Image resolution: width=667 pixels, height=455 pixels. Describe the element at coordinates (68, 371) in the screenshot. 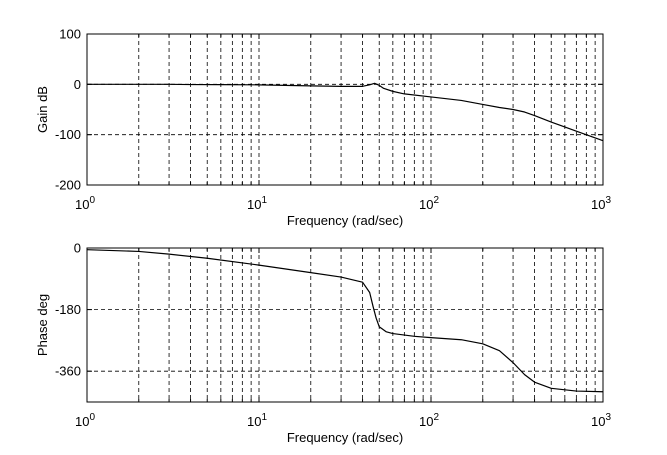

I see `phase-ytick-label: -360` at that location.